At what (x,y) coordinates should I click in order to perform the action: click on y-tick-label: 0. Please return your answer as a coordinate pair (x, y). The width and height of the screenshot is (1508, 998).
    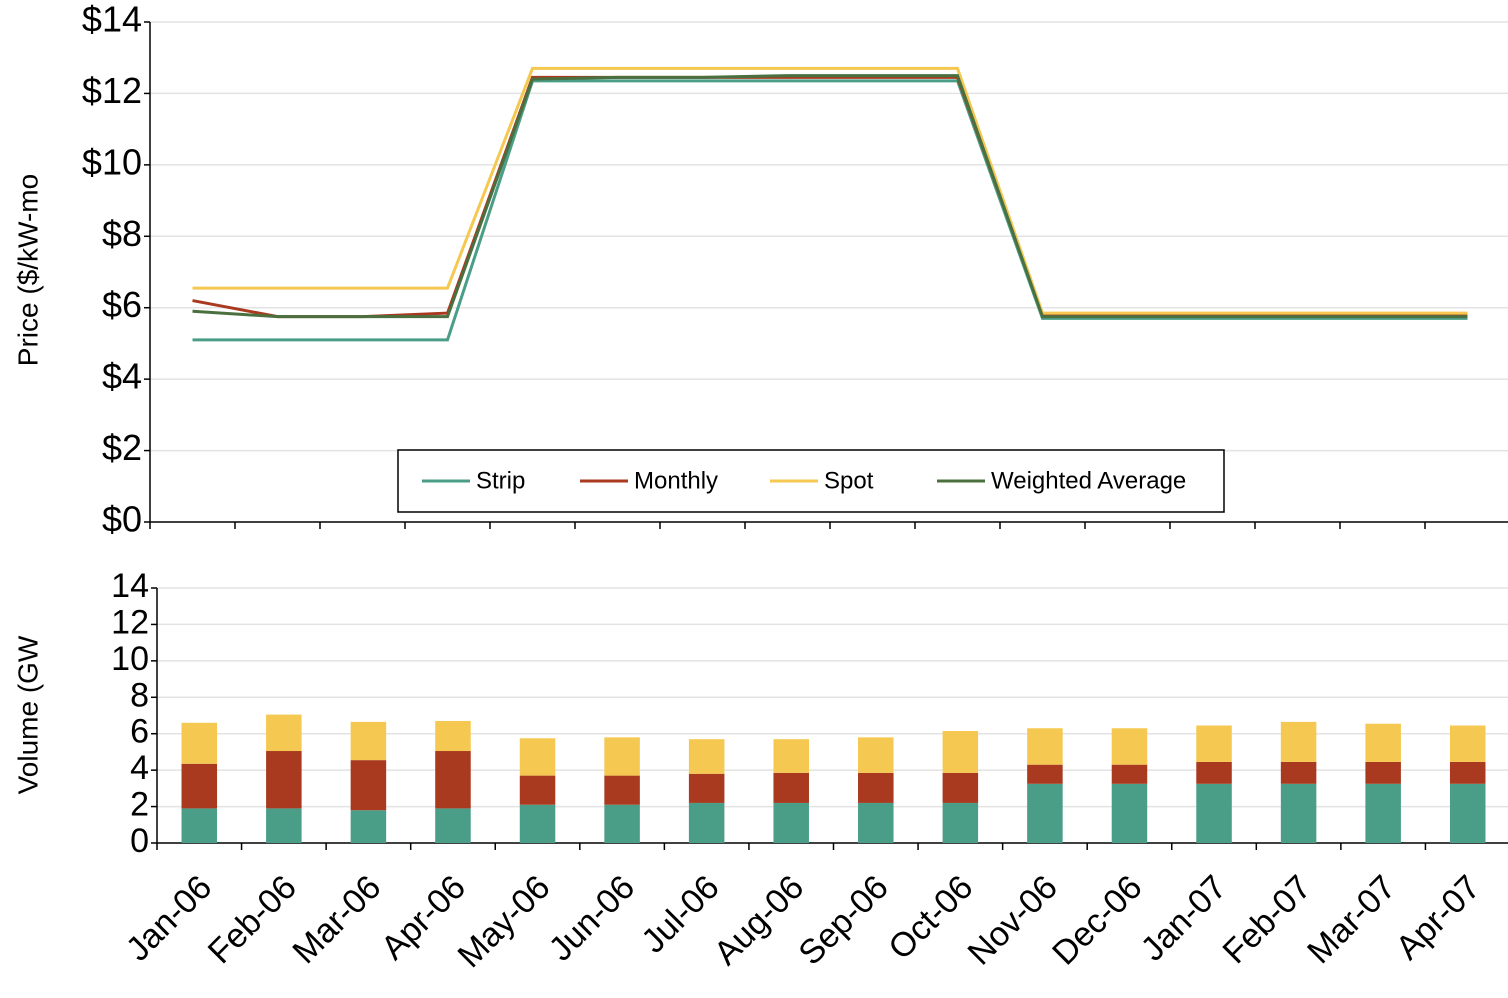
    Looking at the image, I should click on (139, 841).